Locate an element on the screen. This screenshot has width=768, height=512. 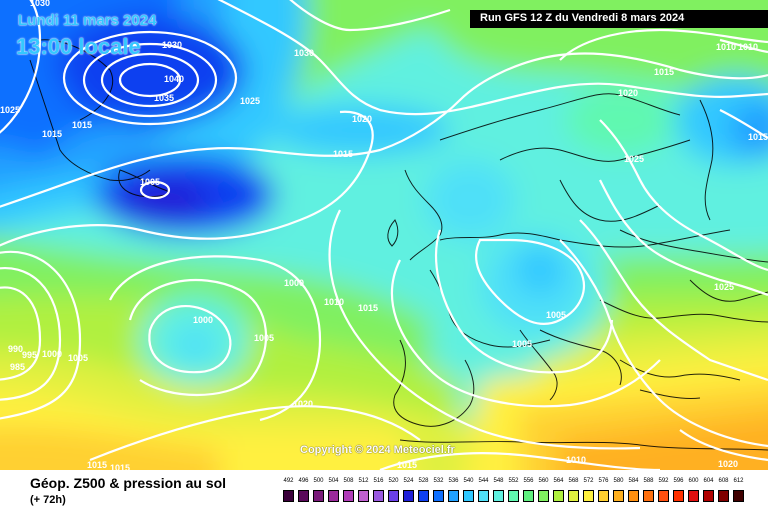
pressure-label: 990 is located at coordinates (15, 349).